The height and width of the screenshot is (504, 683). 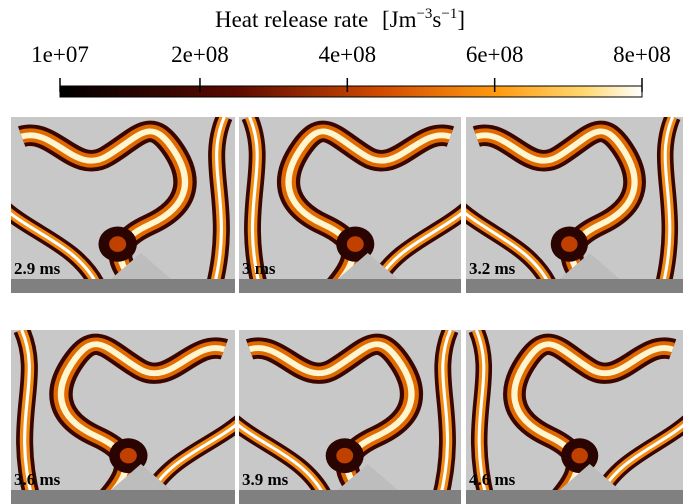 I want to click on panel: 2.9 ms, so click(x=123, y=205).